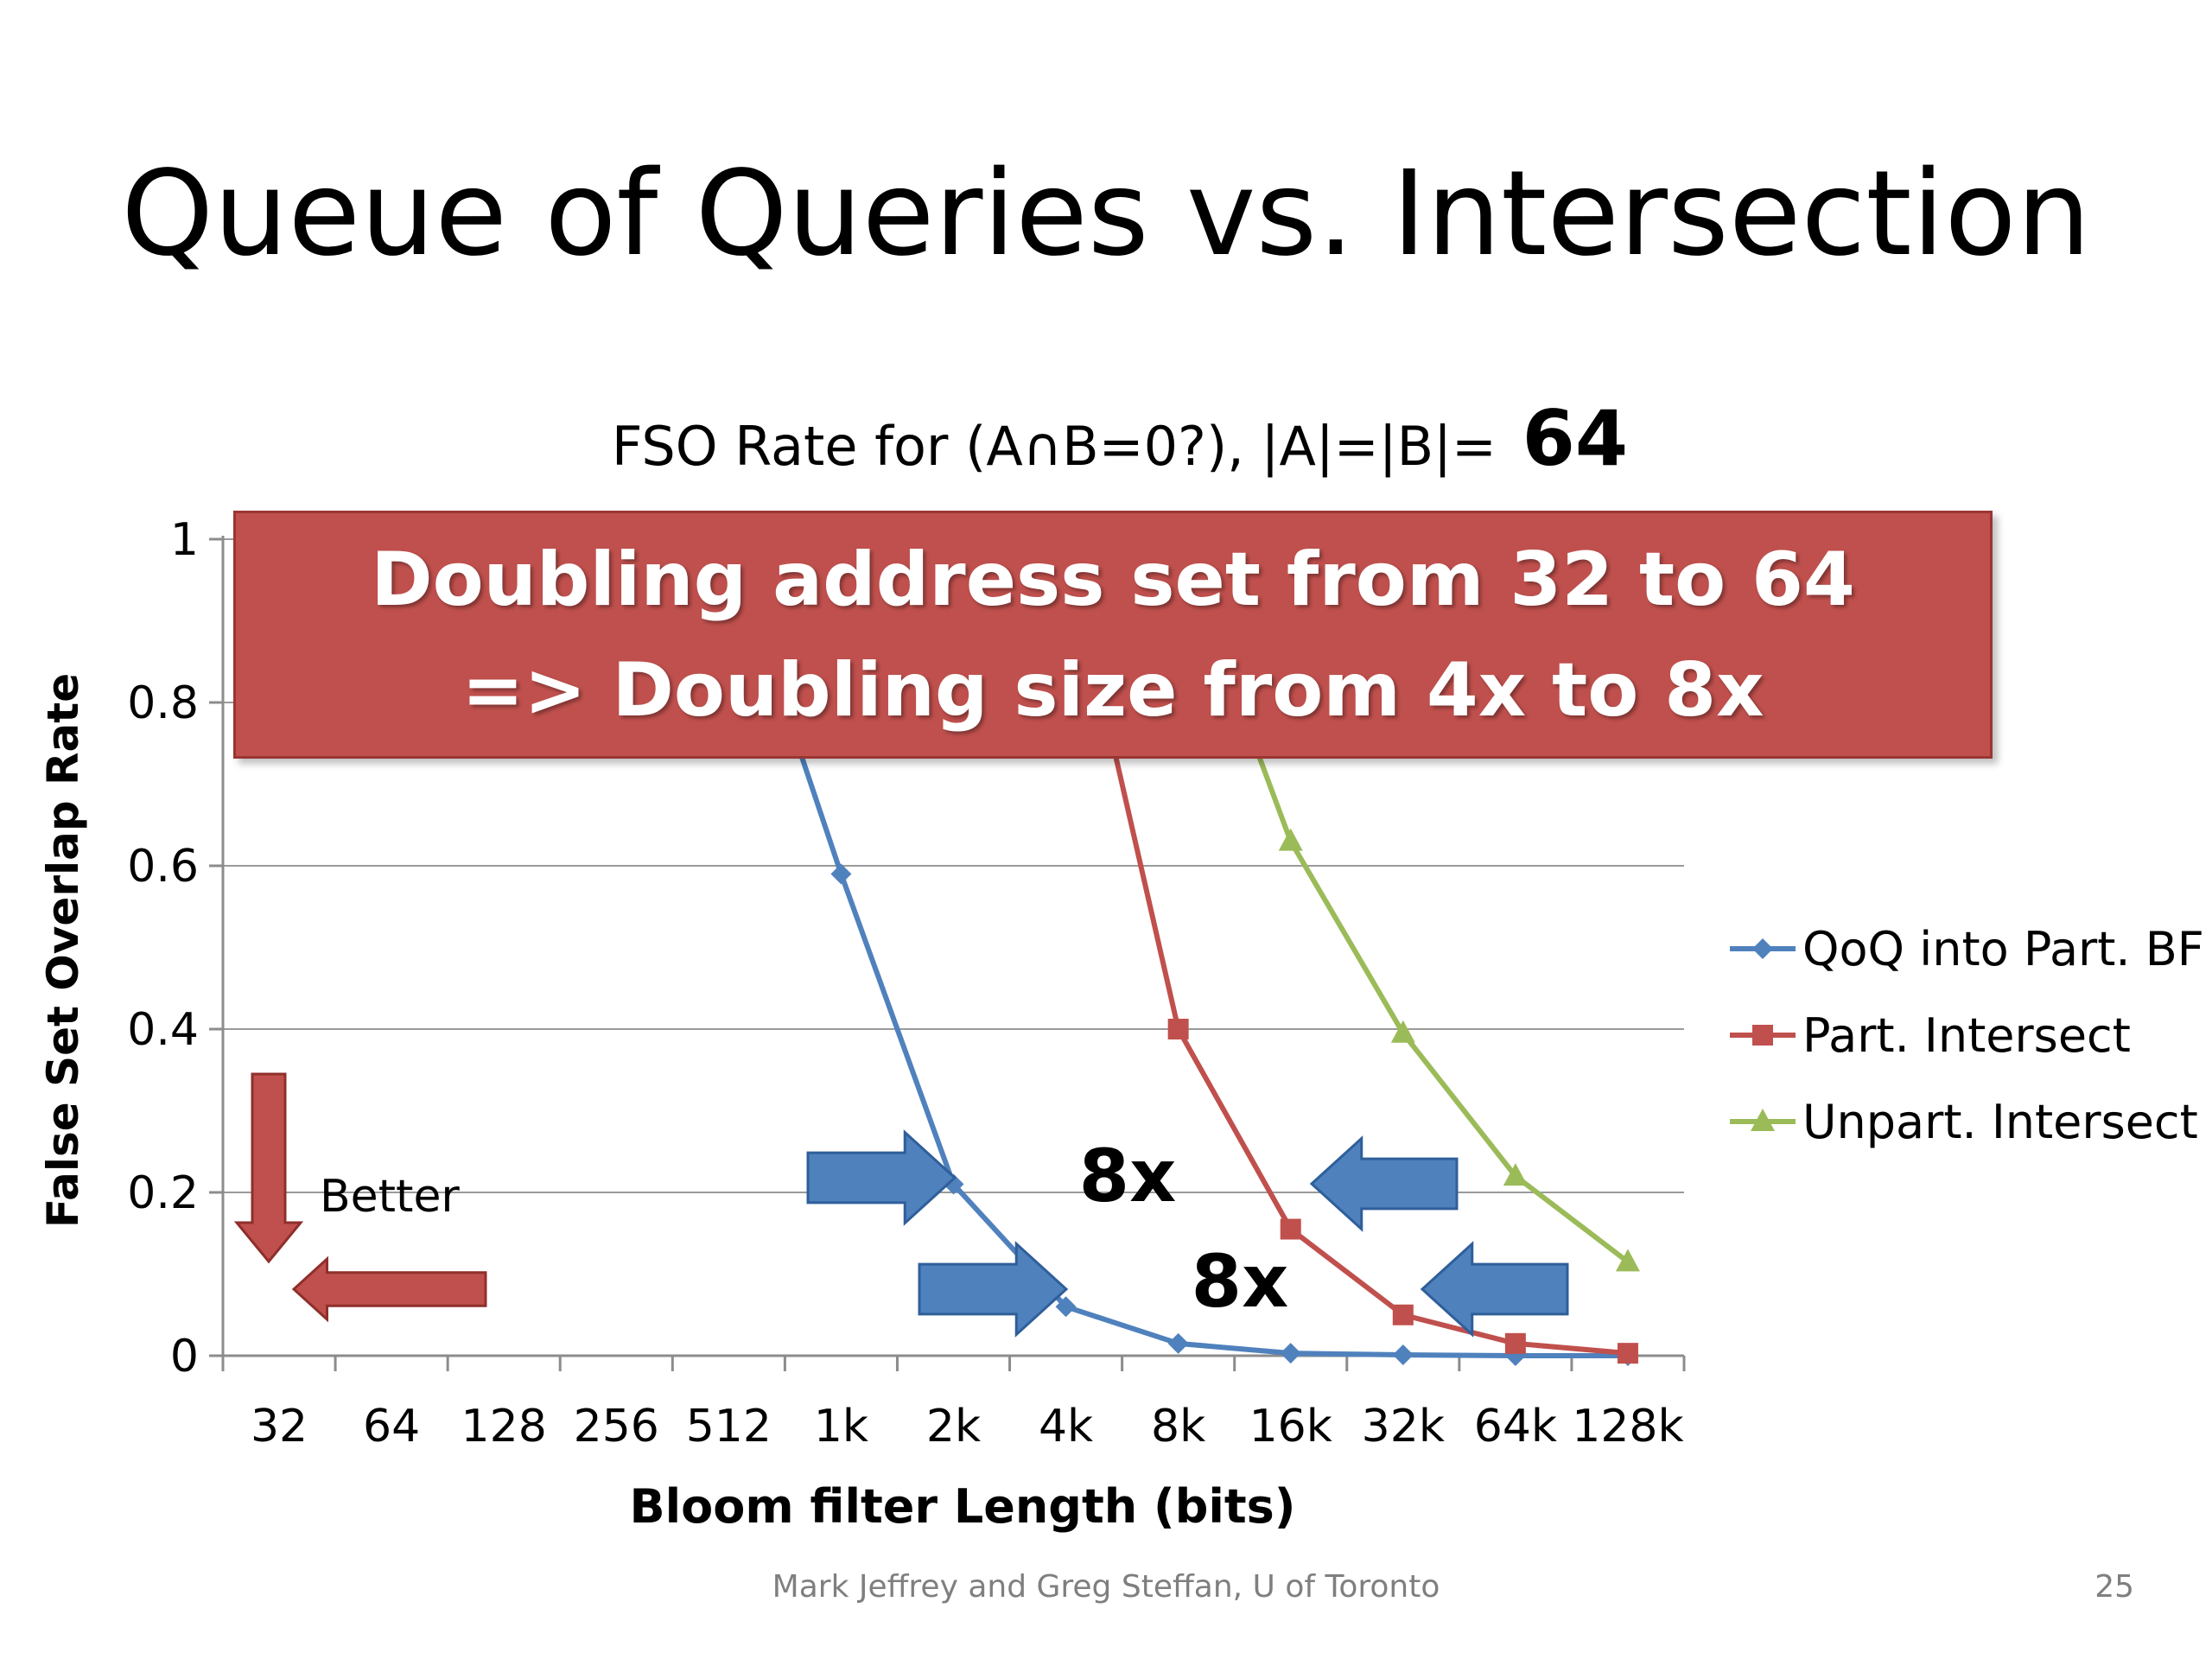 This screenshot has height=1659, width=2212. I want to click on gap-arrow-left-bottom, so click(1494, 1289).